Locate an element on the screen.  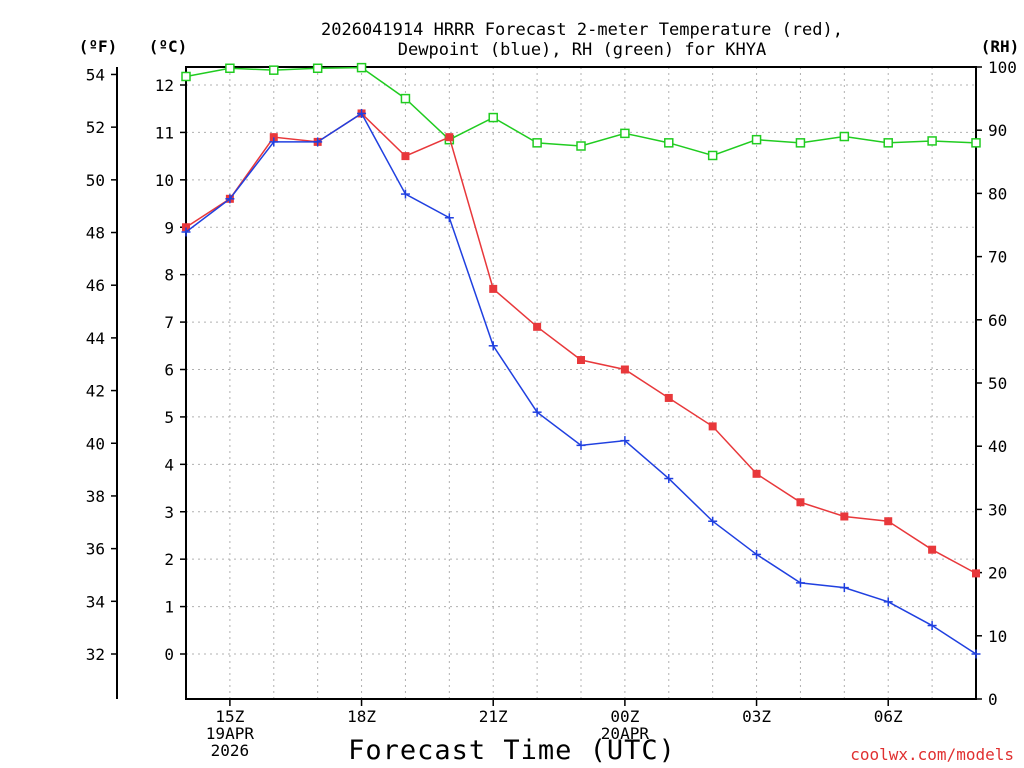
rh-tick-label: 70 is located at coordinates (997, 257).